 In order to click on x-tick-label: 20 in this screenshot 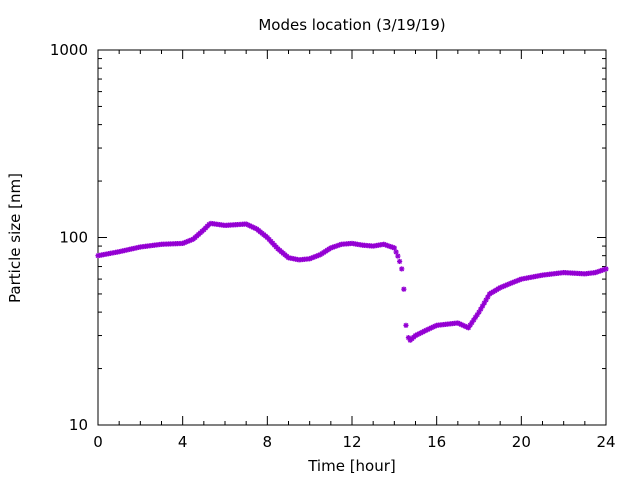, I will do `click(521, 442)`.